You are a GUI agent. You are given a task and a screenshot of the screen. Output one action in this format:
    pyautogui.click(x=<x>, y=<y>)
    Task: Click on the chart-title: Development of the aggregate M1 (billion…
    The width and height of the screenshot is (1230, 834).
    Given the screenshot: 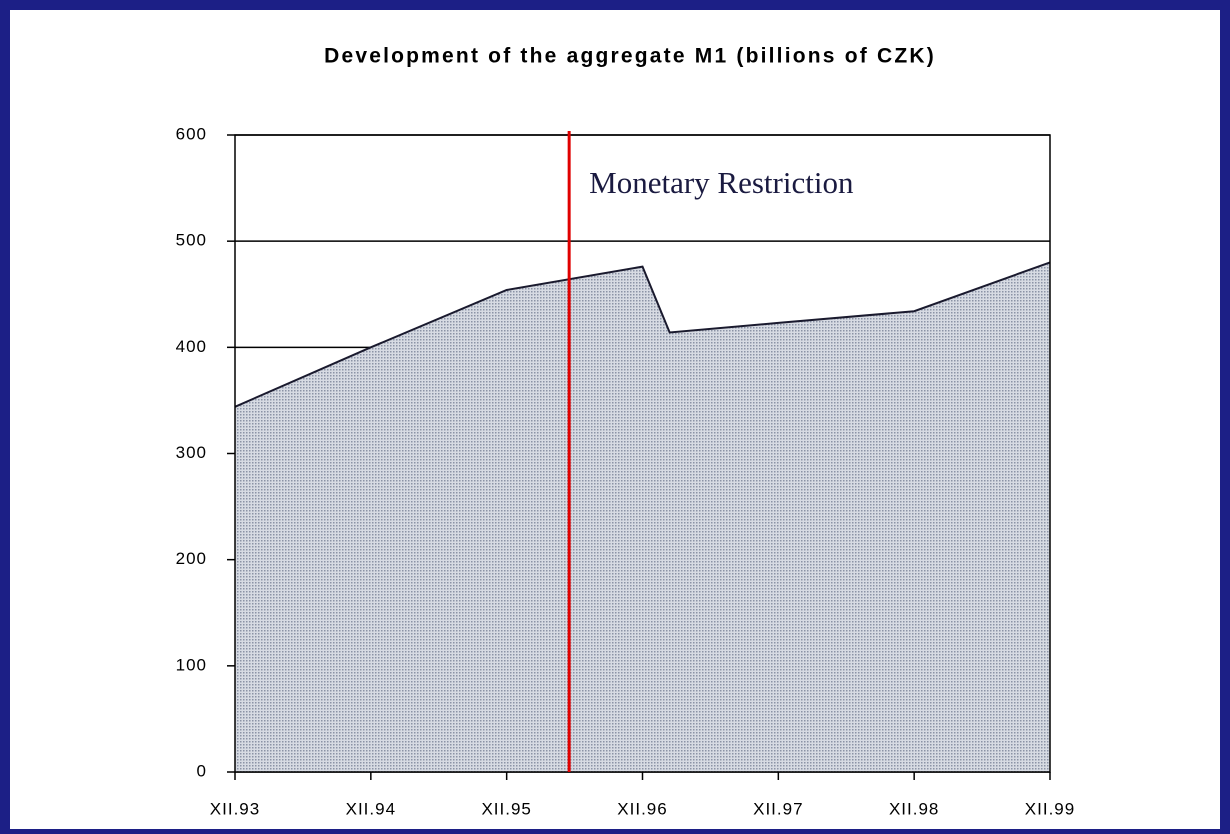 What is the action you would take?
    pyautogui.click(x=630, y=56)
    